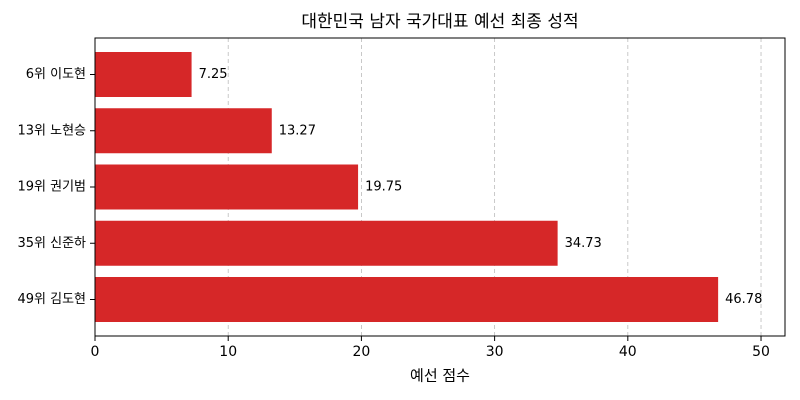  Describe the element at coordinates (95, 352) in the screenshot. I see `x-tick-label: 0` at that location.